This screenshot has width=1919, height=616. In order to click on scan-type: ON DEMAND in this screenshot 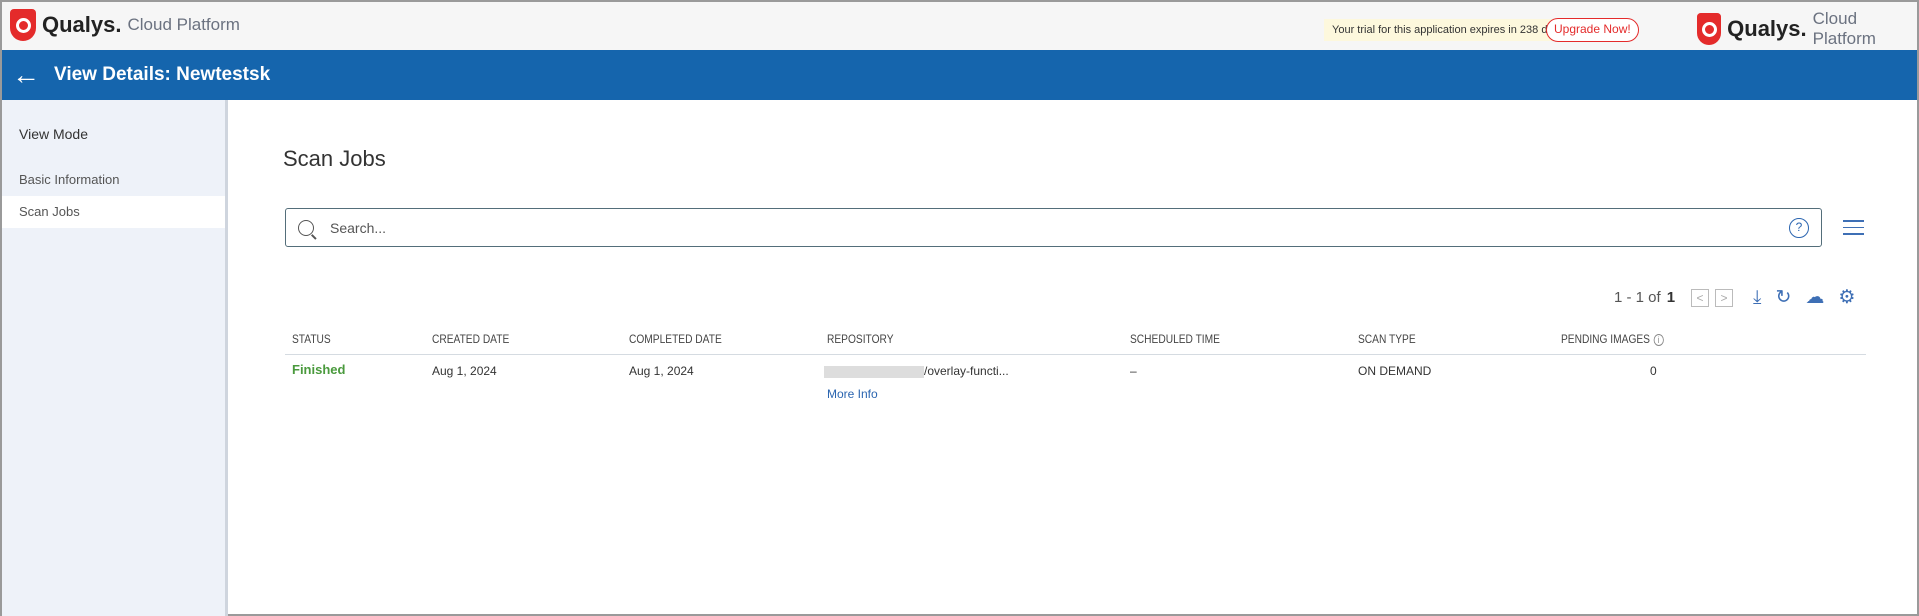, I will do `click(1395, 371)`.